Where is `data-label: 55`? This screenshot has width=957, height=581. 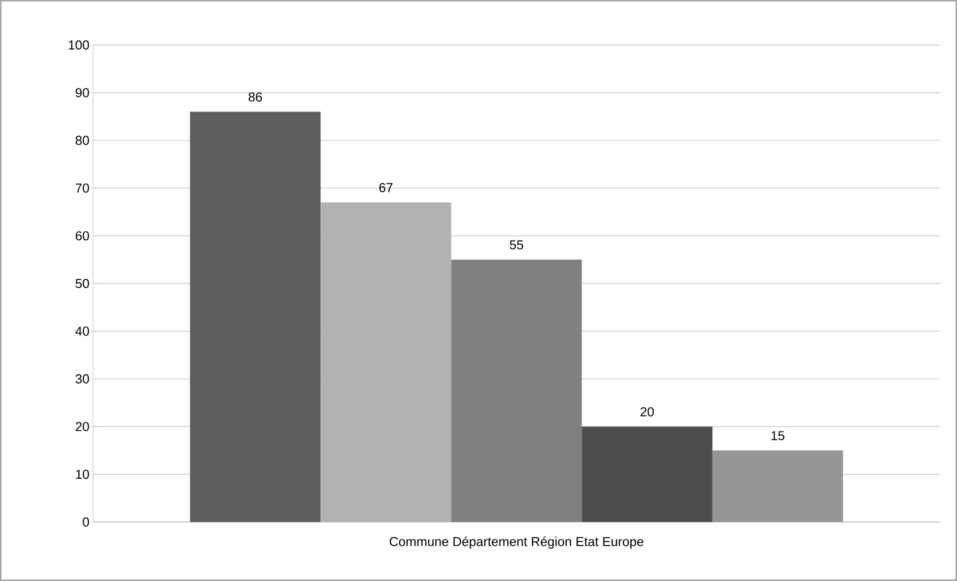
data-label: 55 is located at coordinates (517, 245).